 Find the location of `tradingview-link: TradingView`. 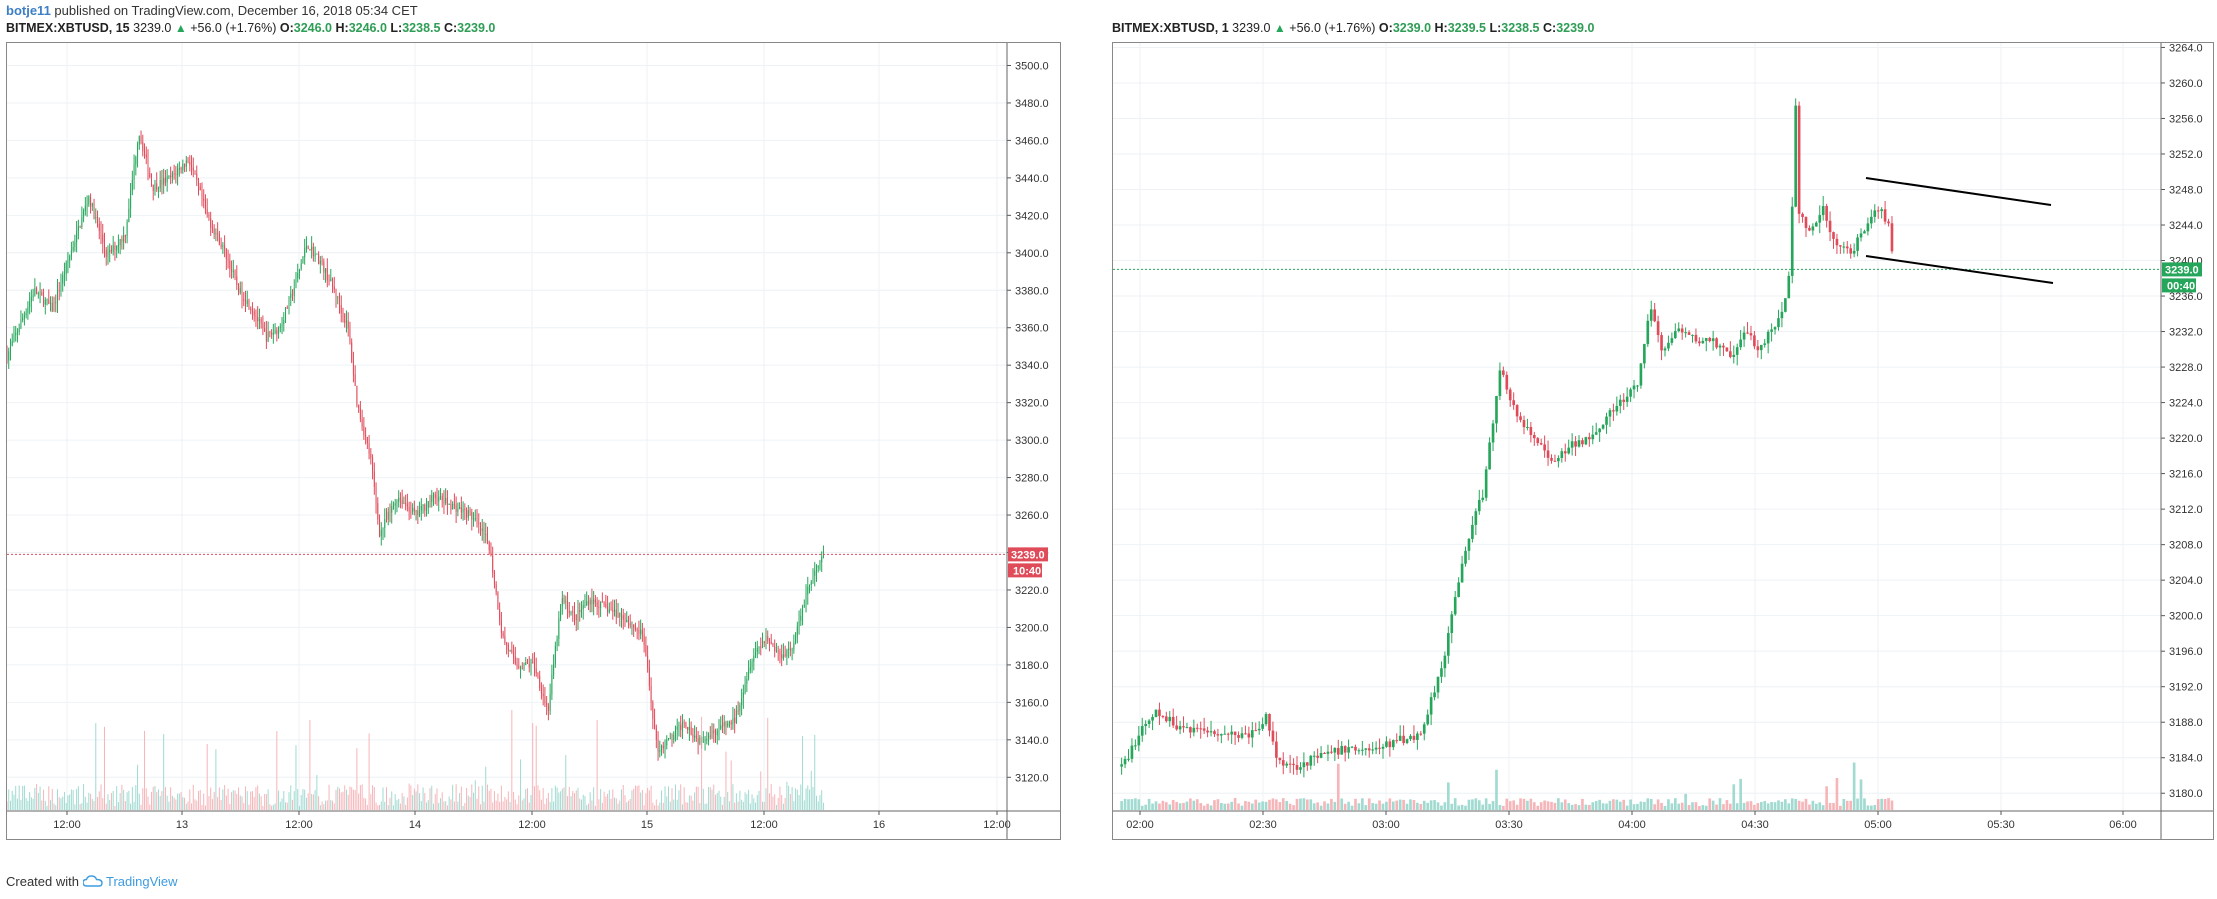

tradingview-link: TradingView is located at coordinates (142, 881).